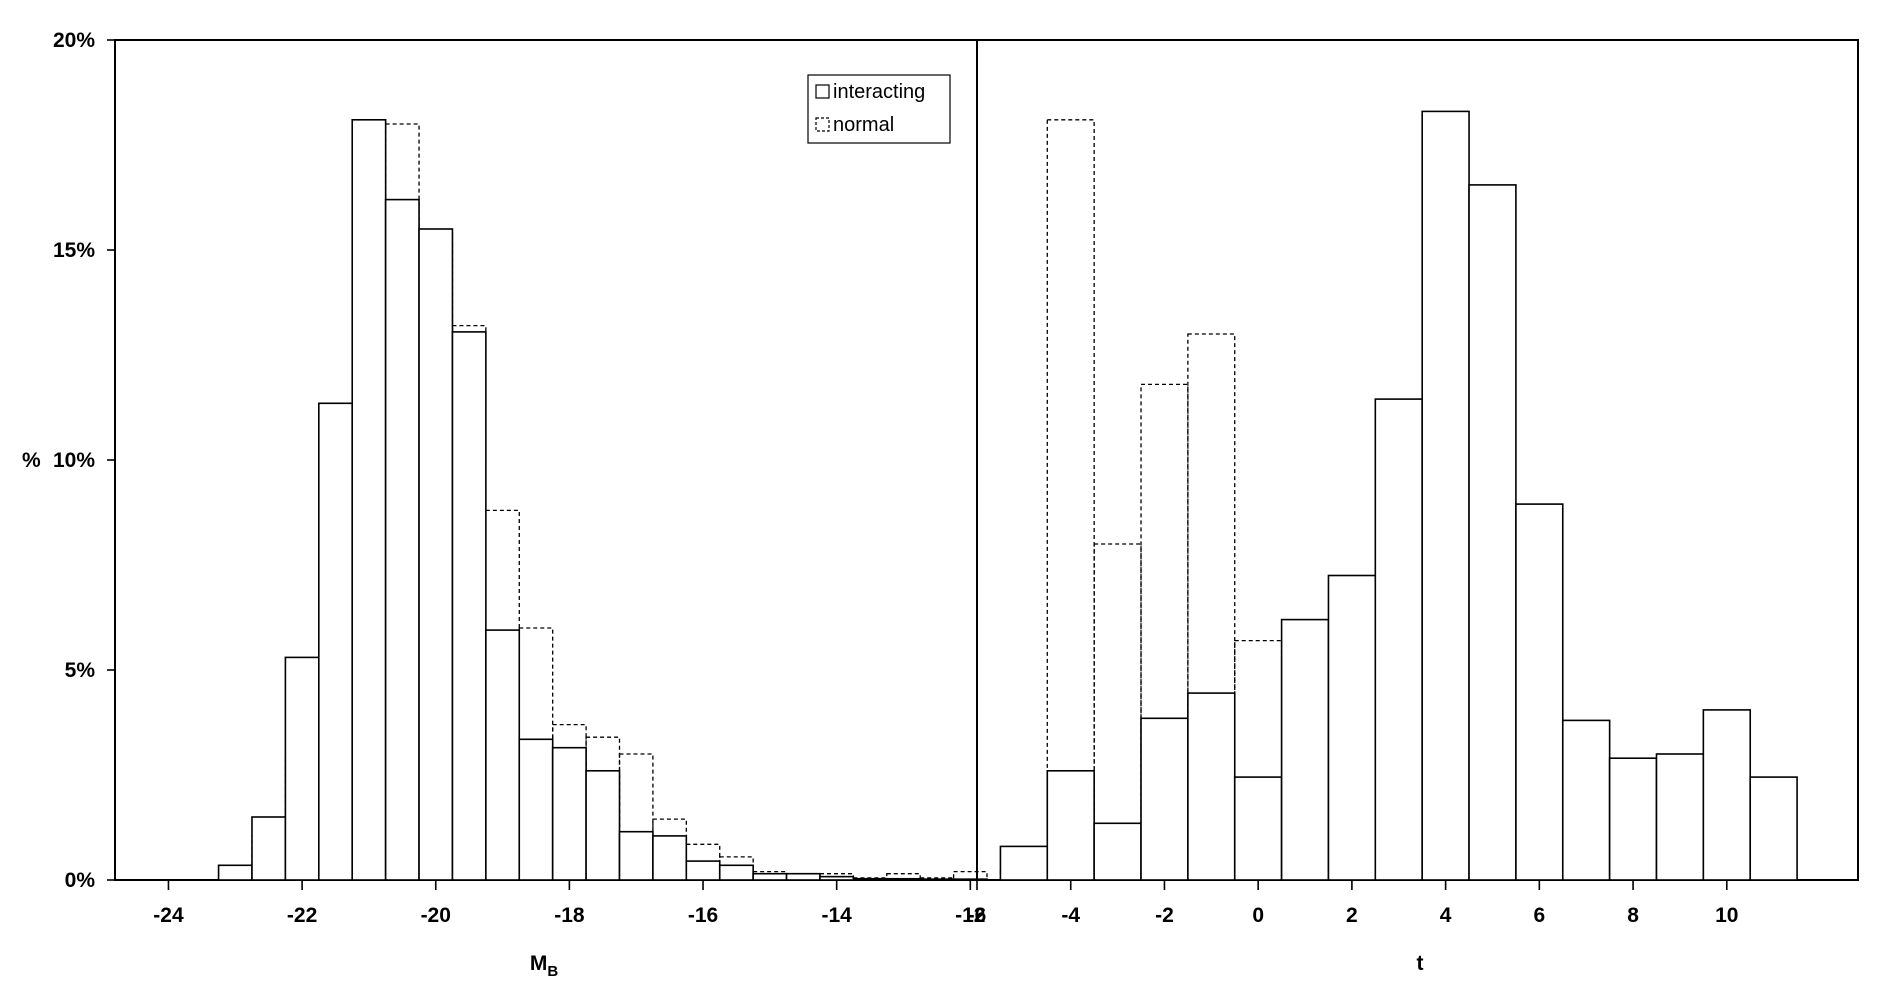 Image resolution: width=1888 pixels, height=989 pixels. Describe the element at coordinates (1258, 915) in the screenshot. I see `t-x-tick-label-3: 0` at that location.